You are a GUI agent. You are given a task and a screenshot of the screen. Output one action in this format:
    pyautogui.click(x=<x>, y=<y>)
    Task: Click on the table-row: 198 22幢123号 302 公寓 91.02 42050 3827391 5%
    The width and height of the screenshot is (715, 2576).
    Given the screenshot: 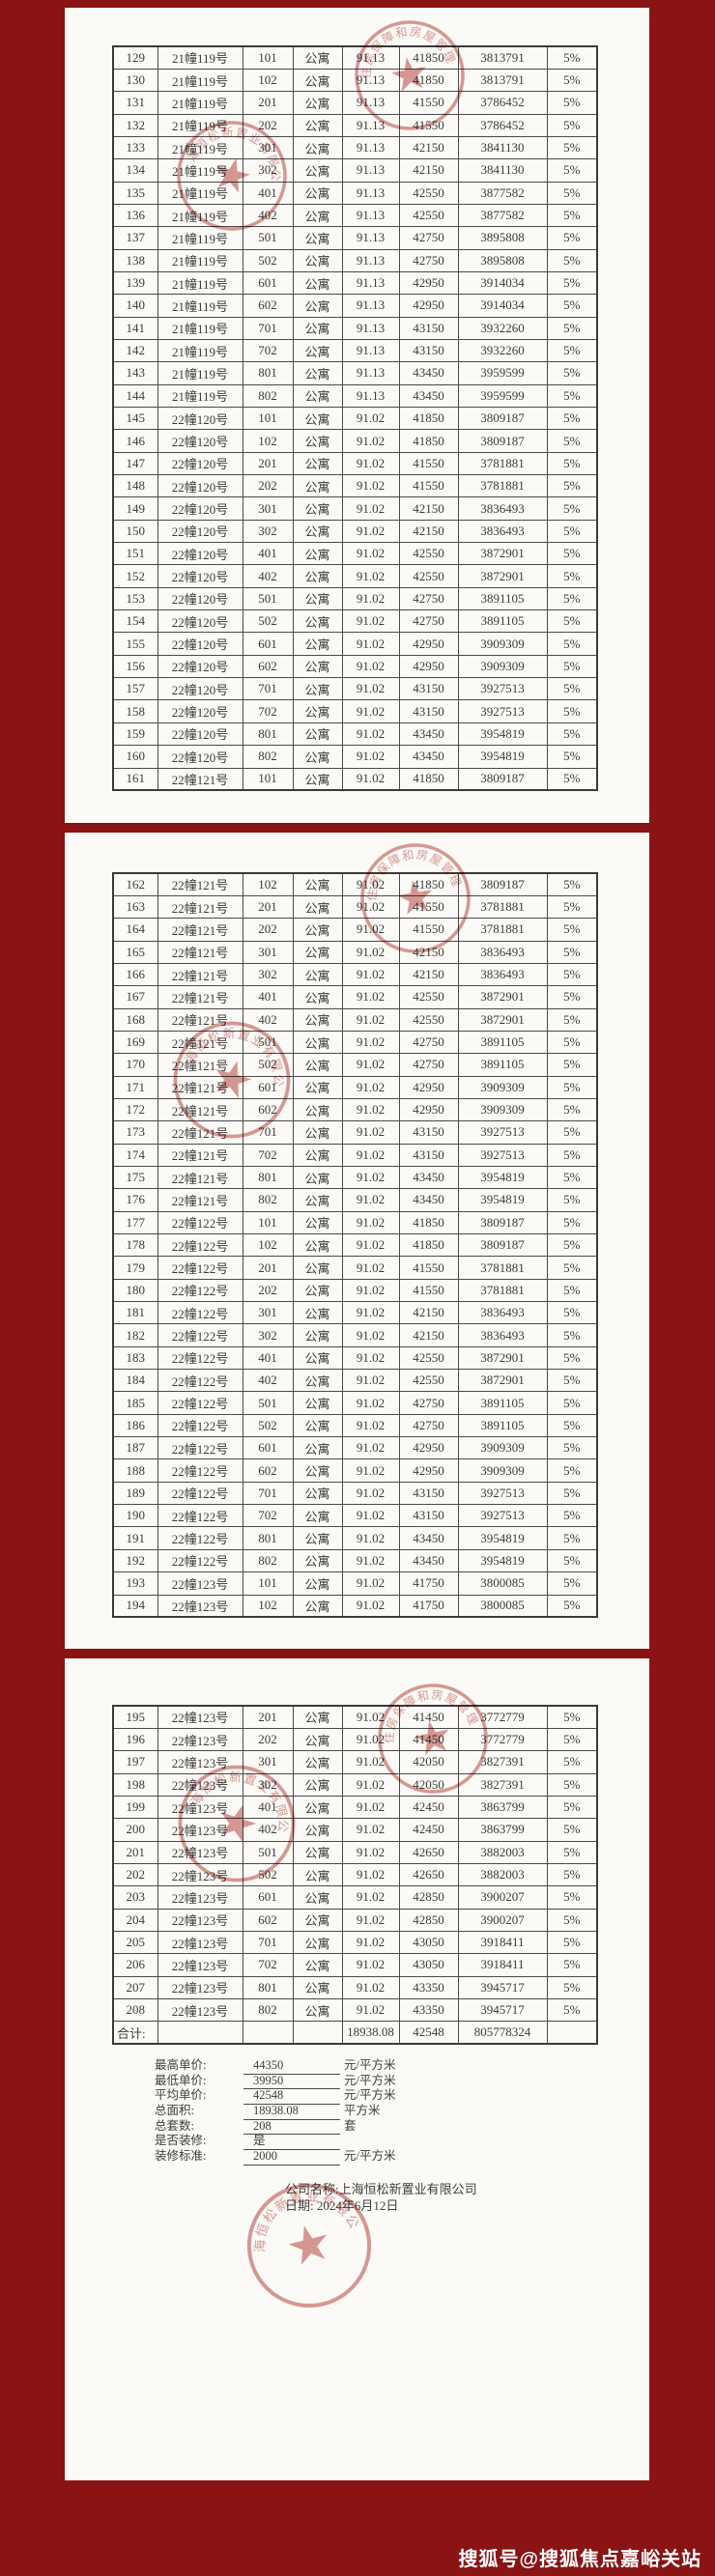 What is the action you would take?
    pyautogui.click(x=355, y=1784)
    